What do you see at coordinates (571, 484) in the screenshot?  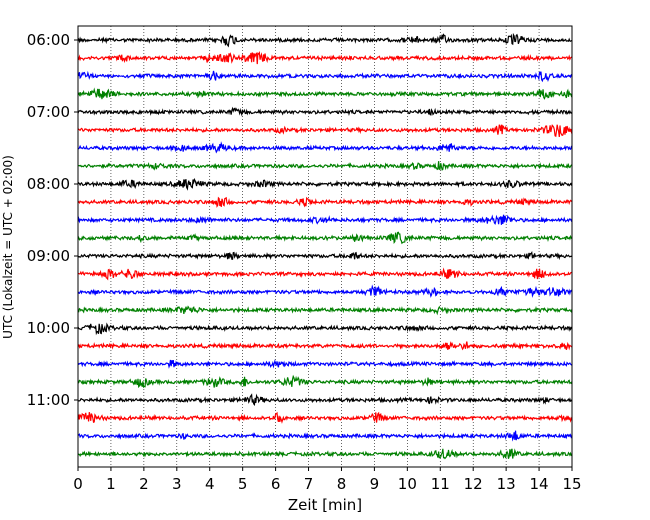 I see `x-tick-label: 15` at bounding box center [571, 484].